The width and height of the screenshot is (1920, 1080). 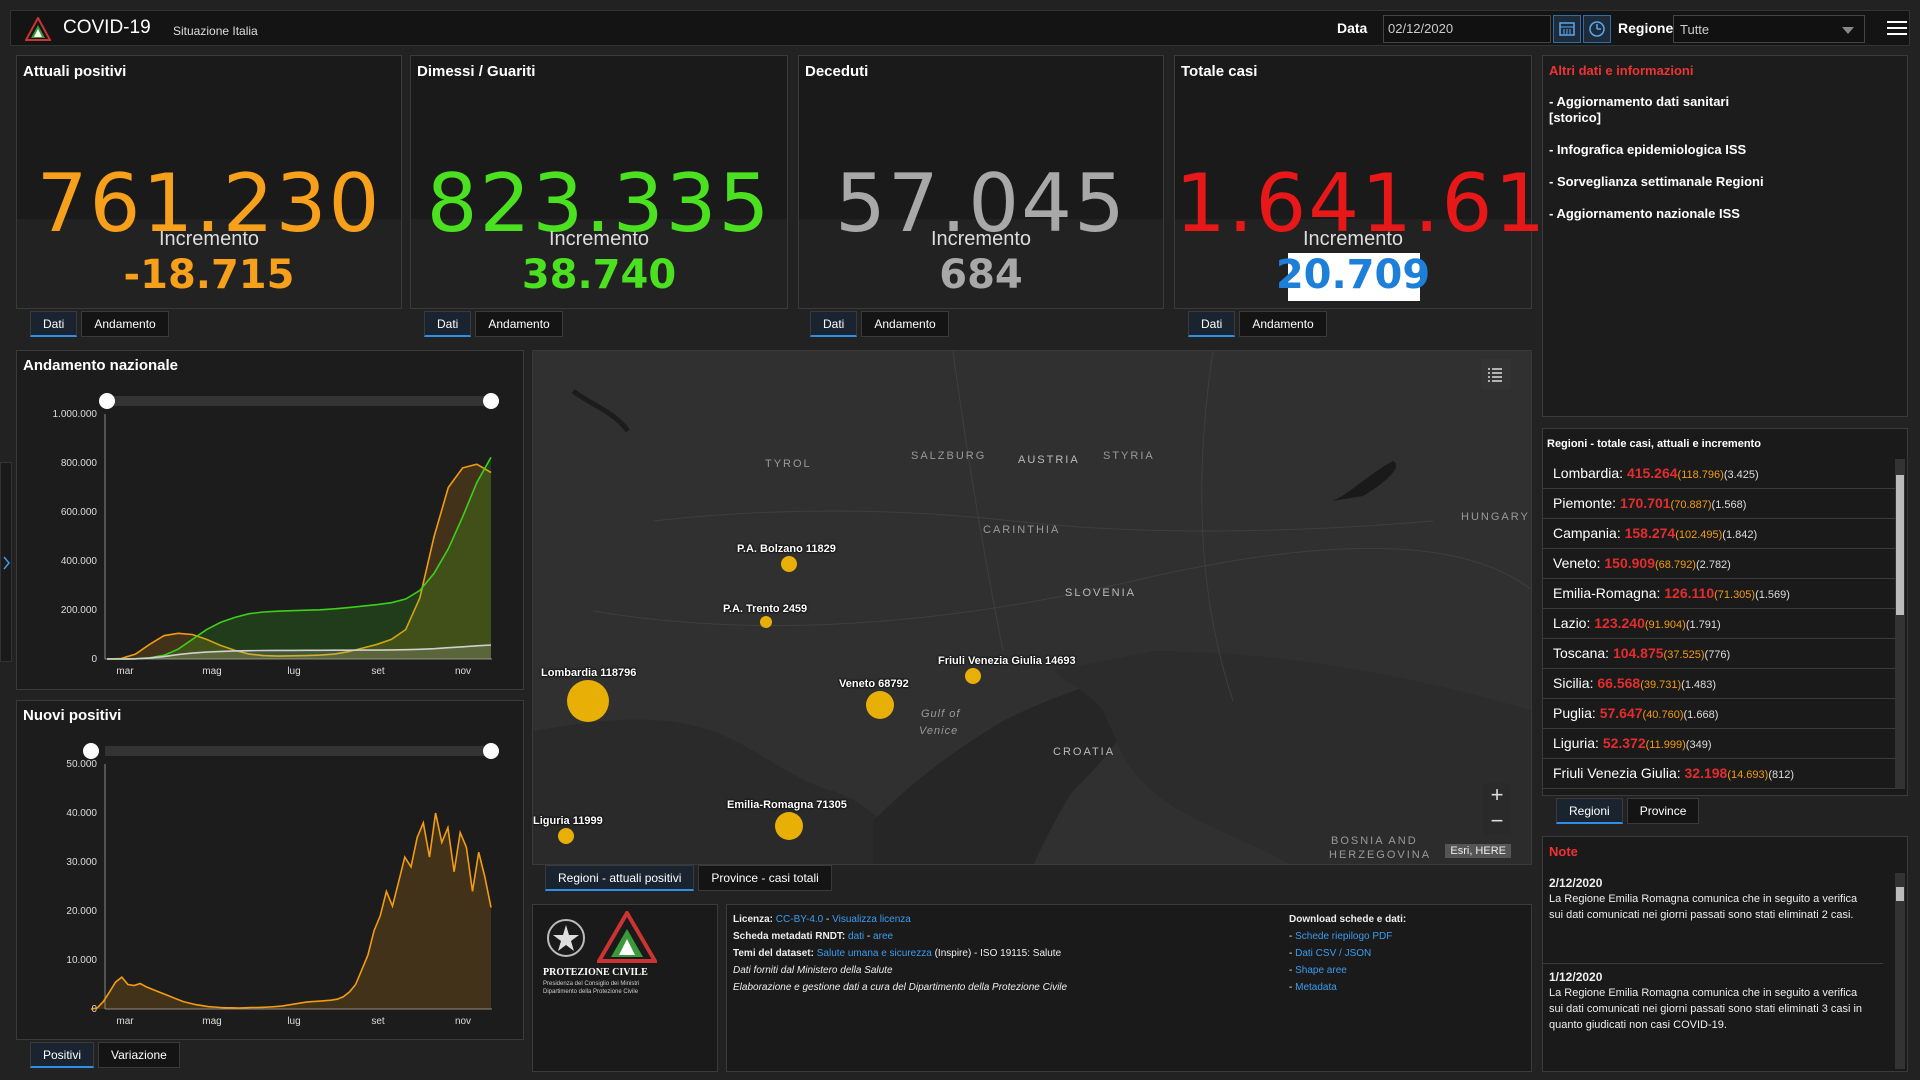 I want to click on download-shape-link: Shape aree, so click(x=1321, y=970).